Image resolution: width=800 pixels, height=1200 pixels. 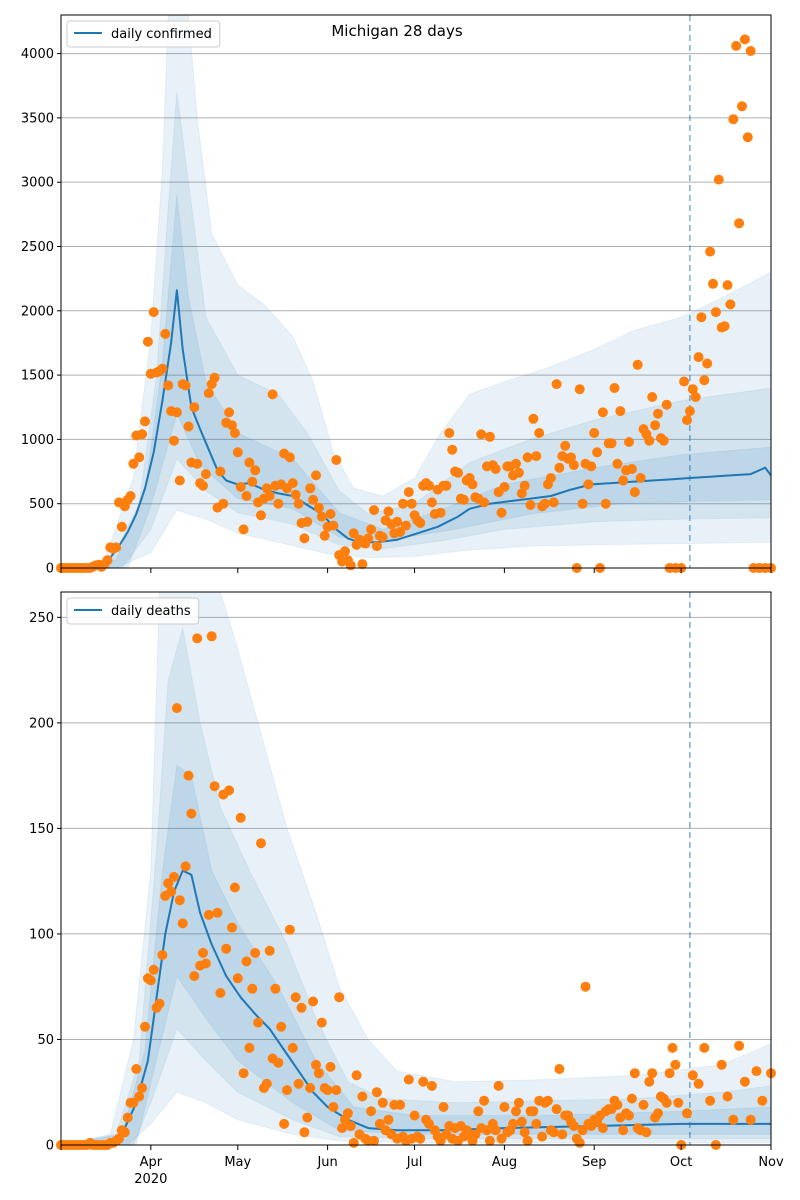 What do you see at coordinates (150, 1179) in the screenshot?
I see `x-year-label: 2020` at bounding box center [150, 1179].